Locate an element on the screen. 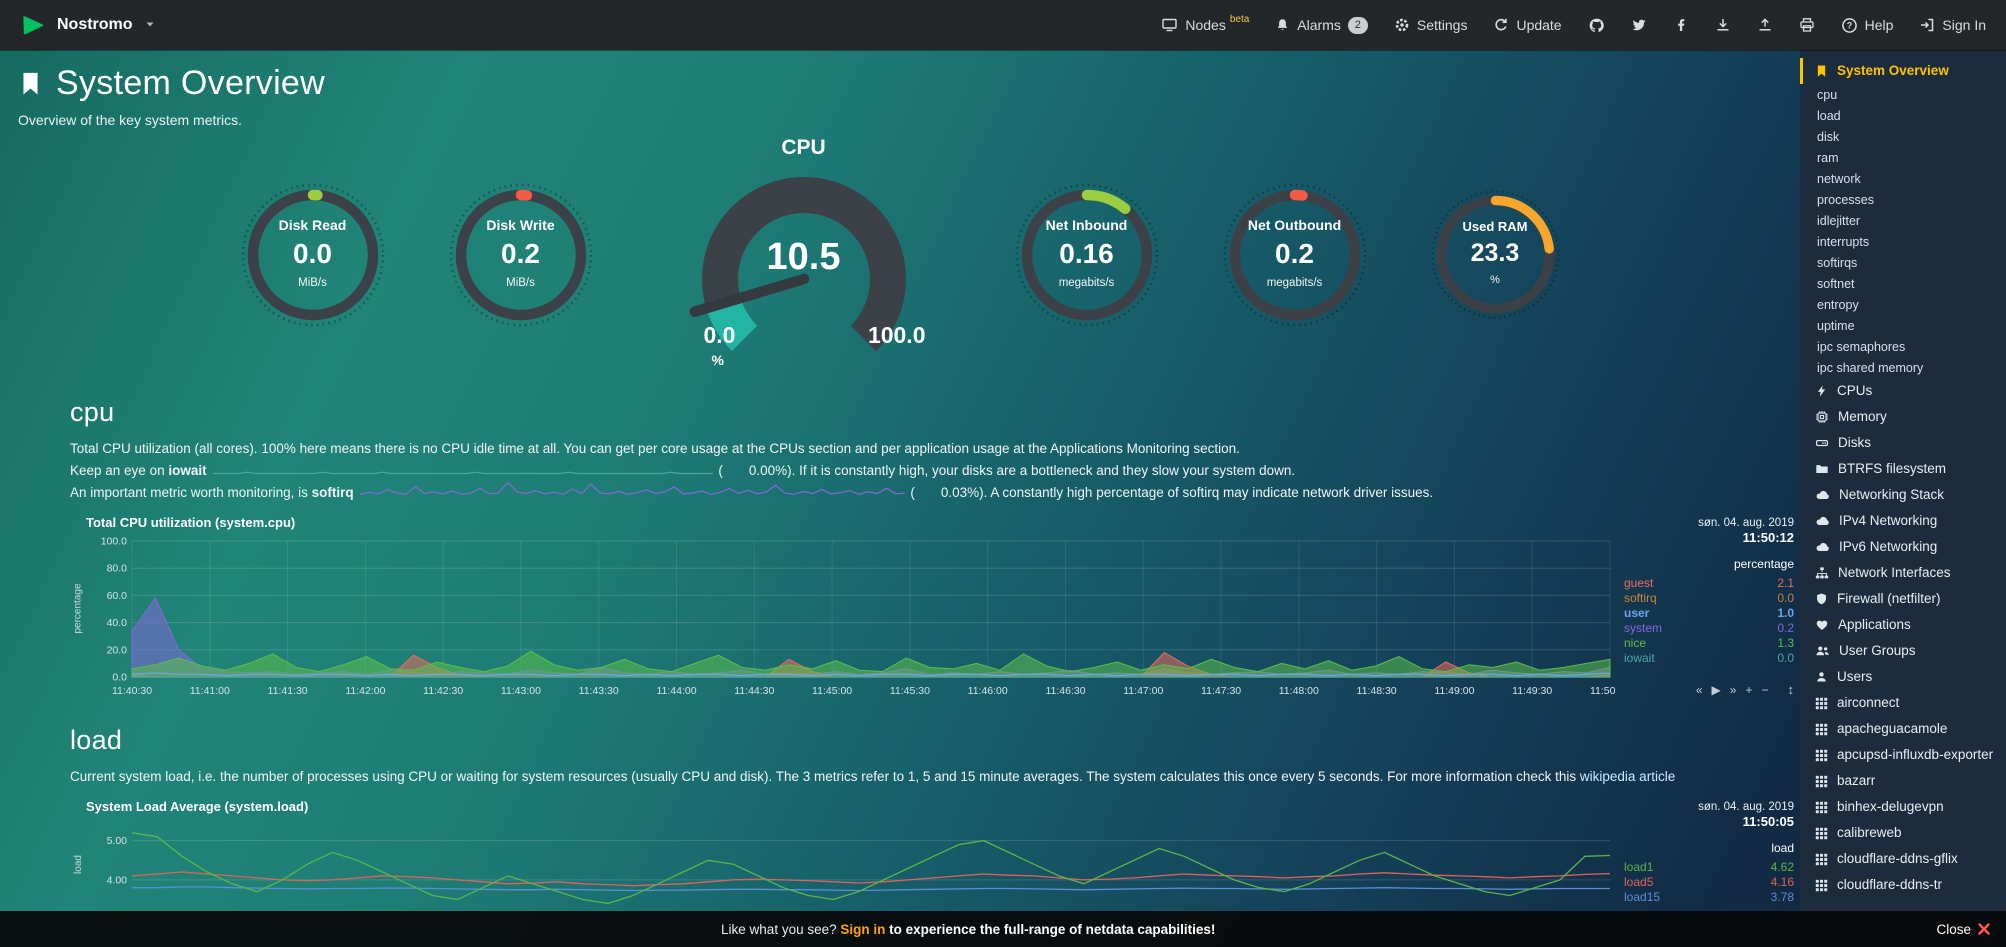 The height and width of the screenshot is (947, 2006). nav-nodes-button: Nodes beta is located at coordinates (1205, 23).